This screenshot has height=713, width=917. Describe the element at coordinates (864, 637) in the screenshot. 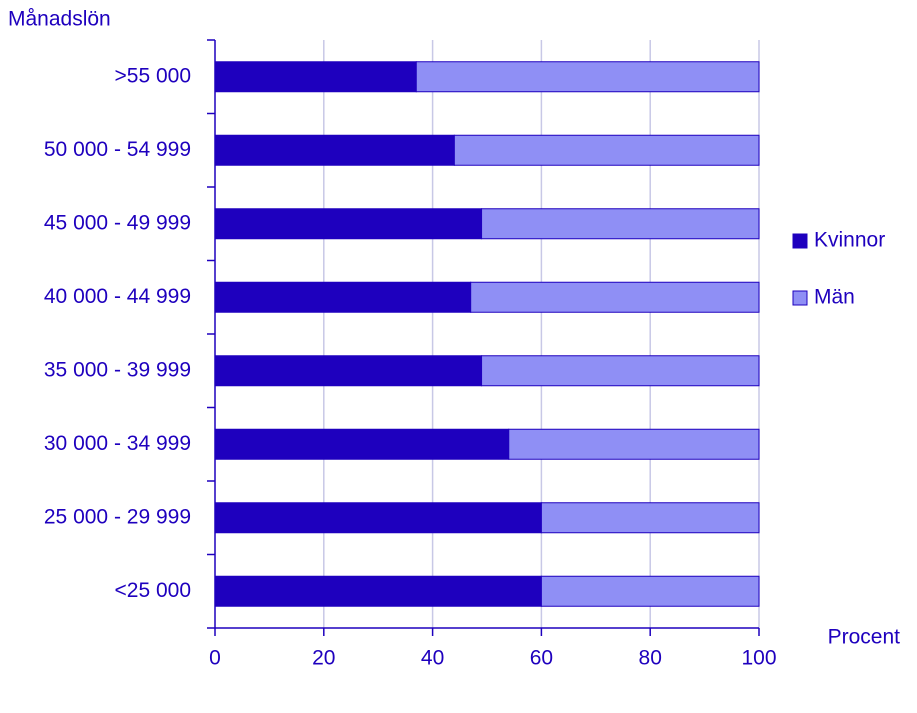

I see `x-axis-title: Procent` at that location.